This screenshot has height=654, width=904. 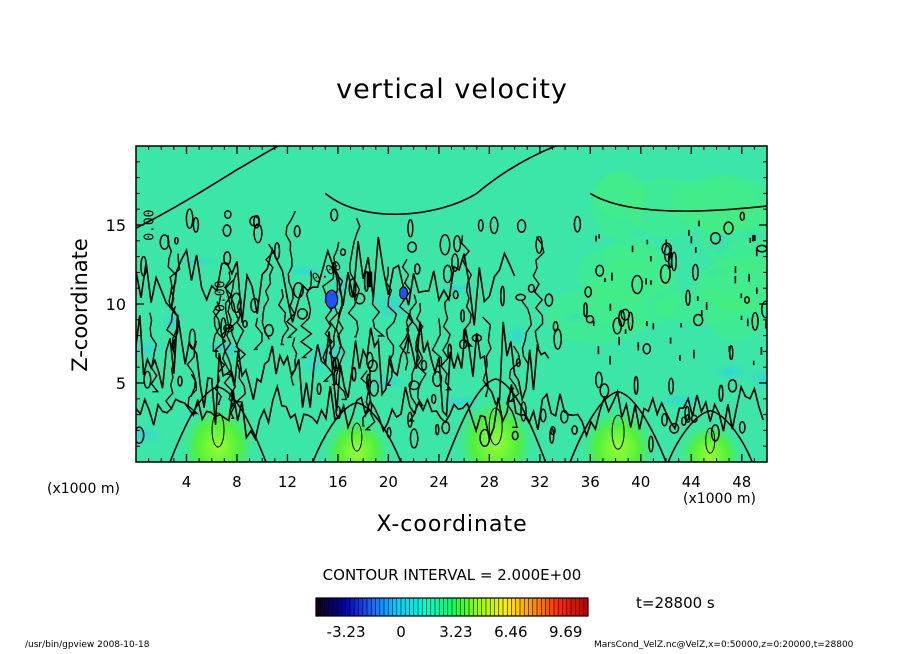 What do you see at coordinates (450, 412) in the screenshot?
I see `low-level-contour` at bounding box center [450, 412].